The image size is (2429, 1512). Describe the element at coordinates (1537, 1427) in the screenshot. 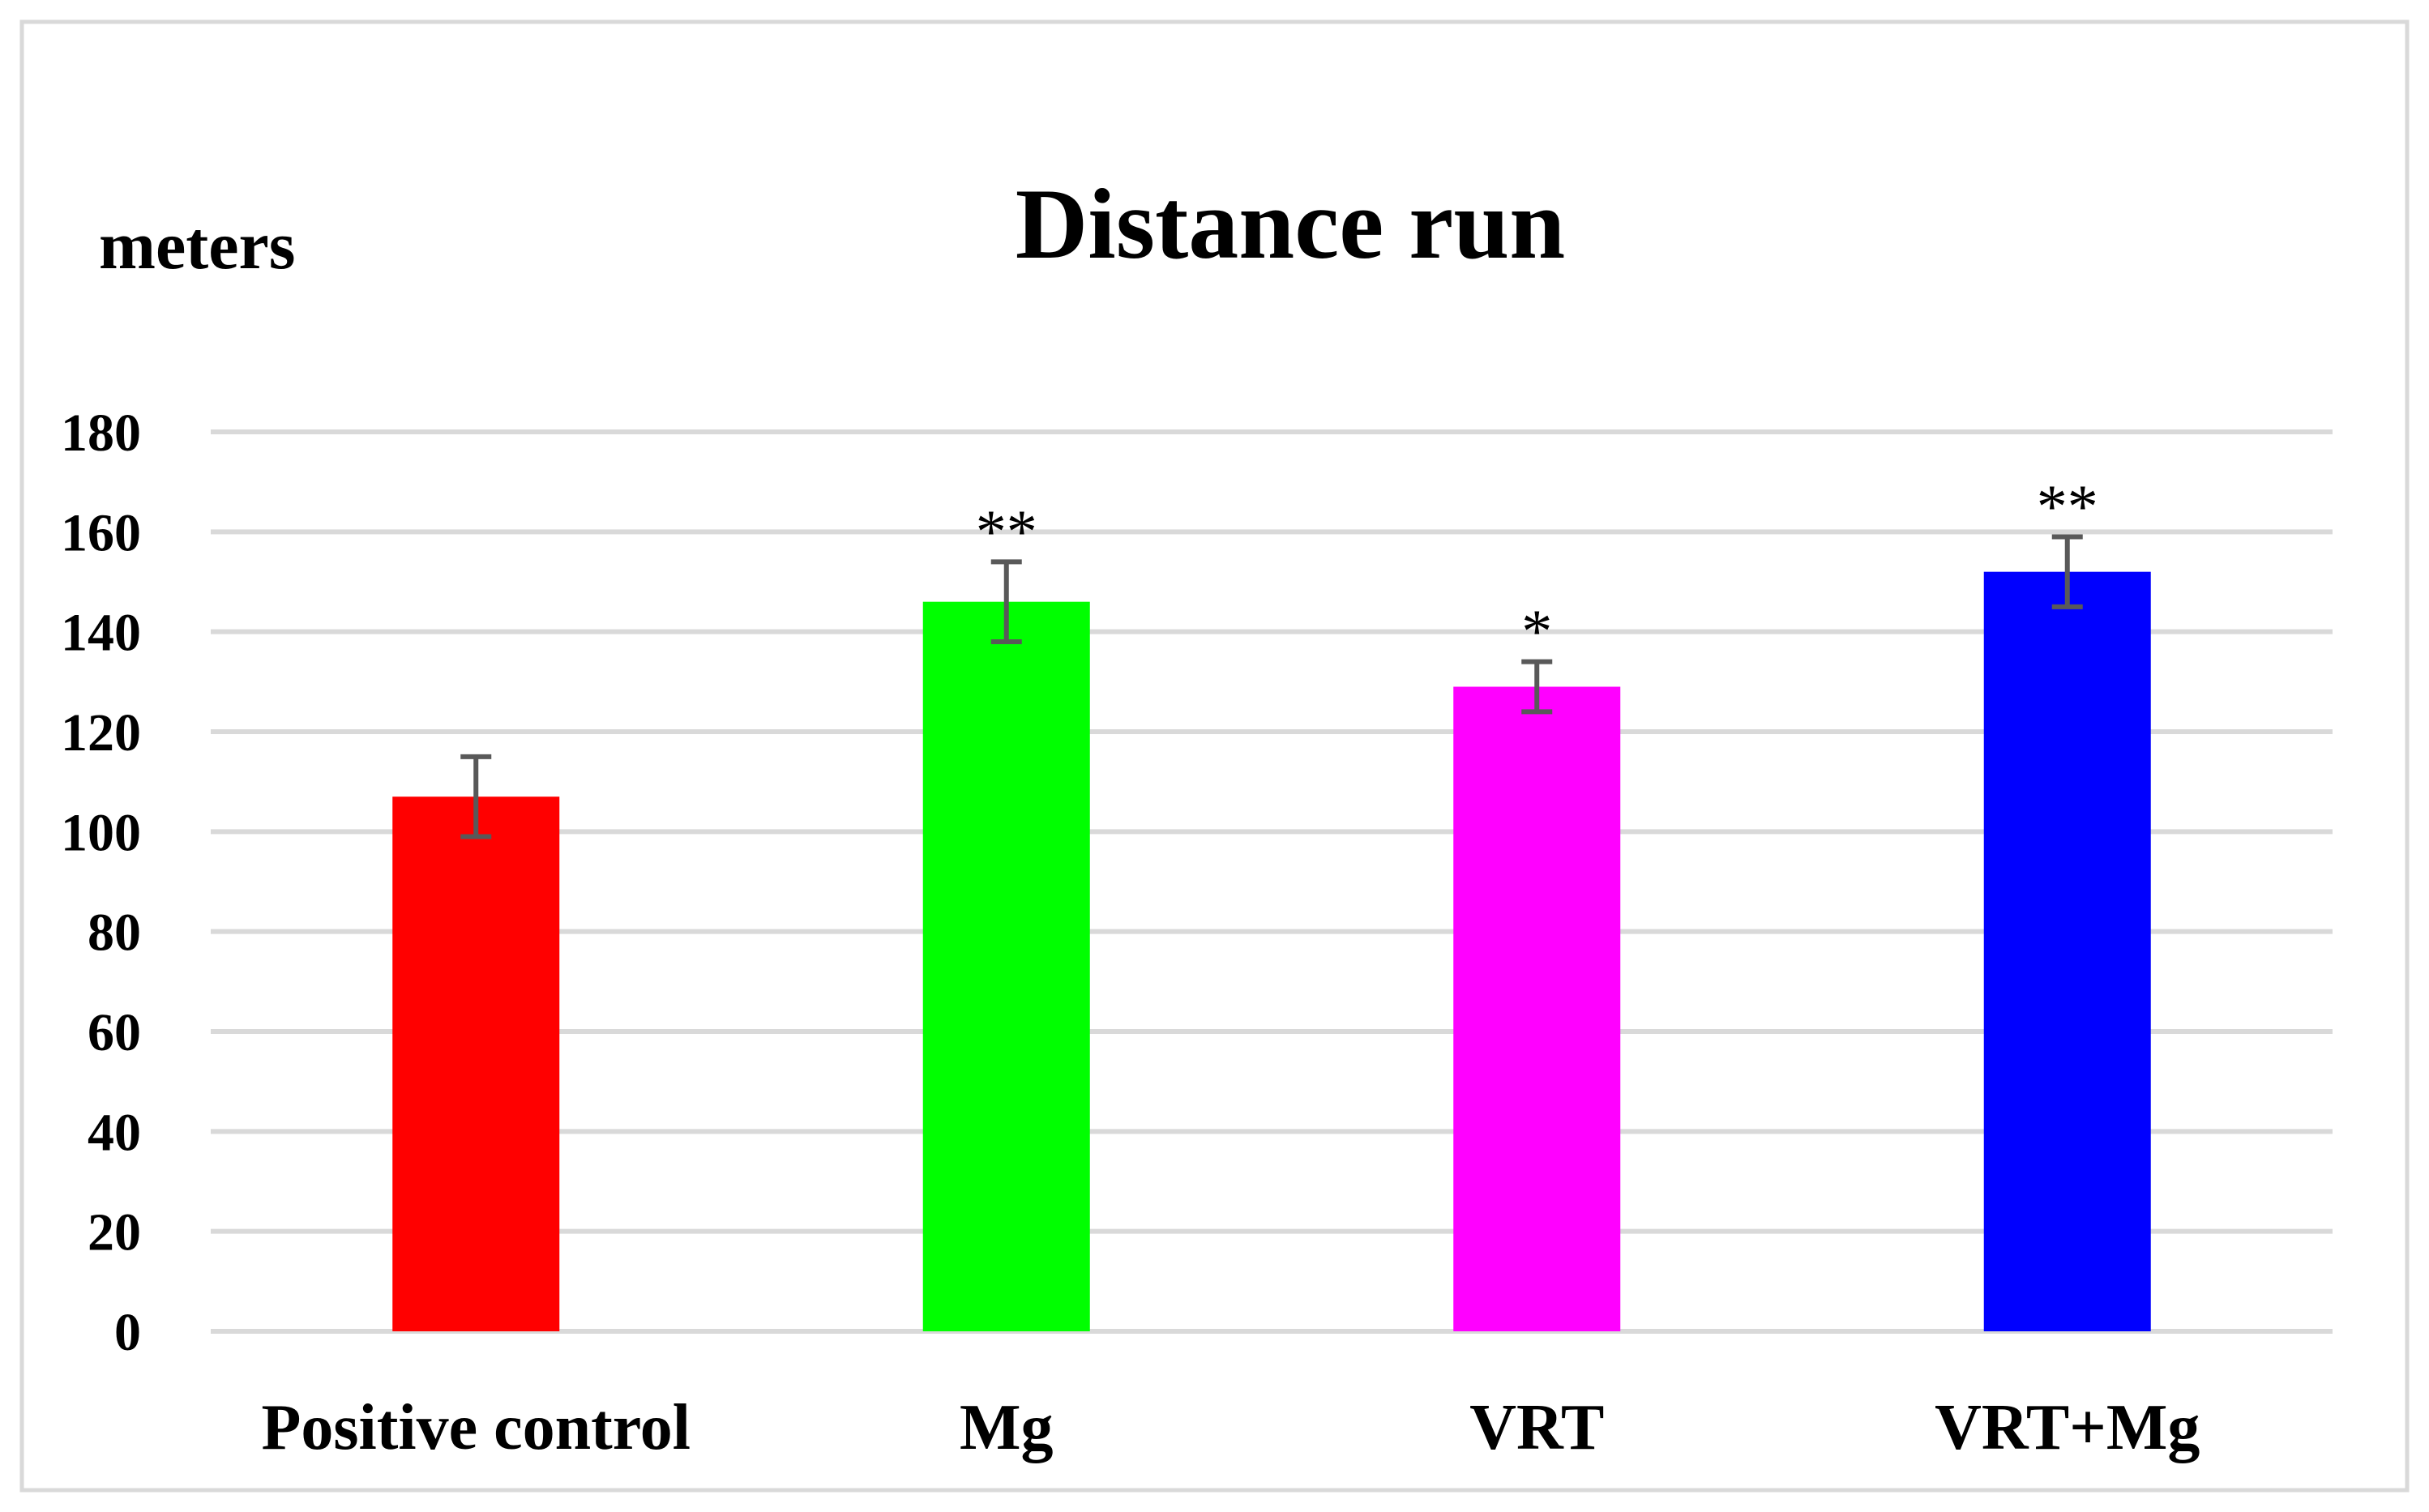

I see `x-category-label: VRT` at that location.